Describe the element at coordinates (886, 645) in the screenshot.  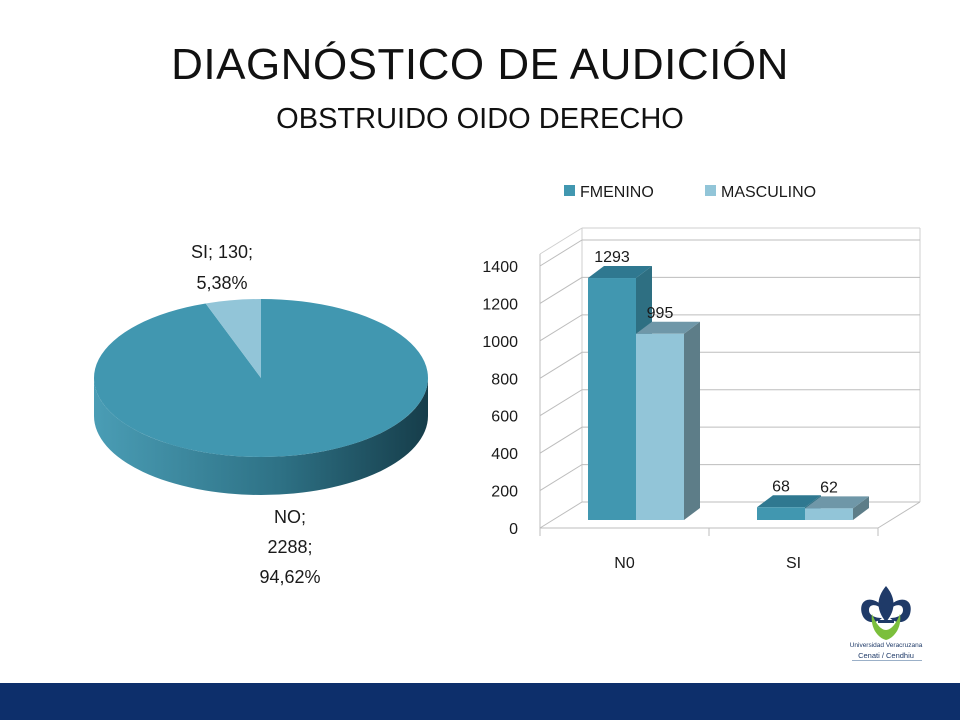
I see `logo-university-name: Universidad Veracruzana` at that location.